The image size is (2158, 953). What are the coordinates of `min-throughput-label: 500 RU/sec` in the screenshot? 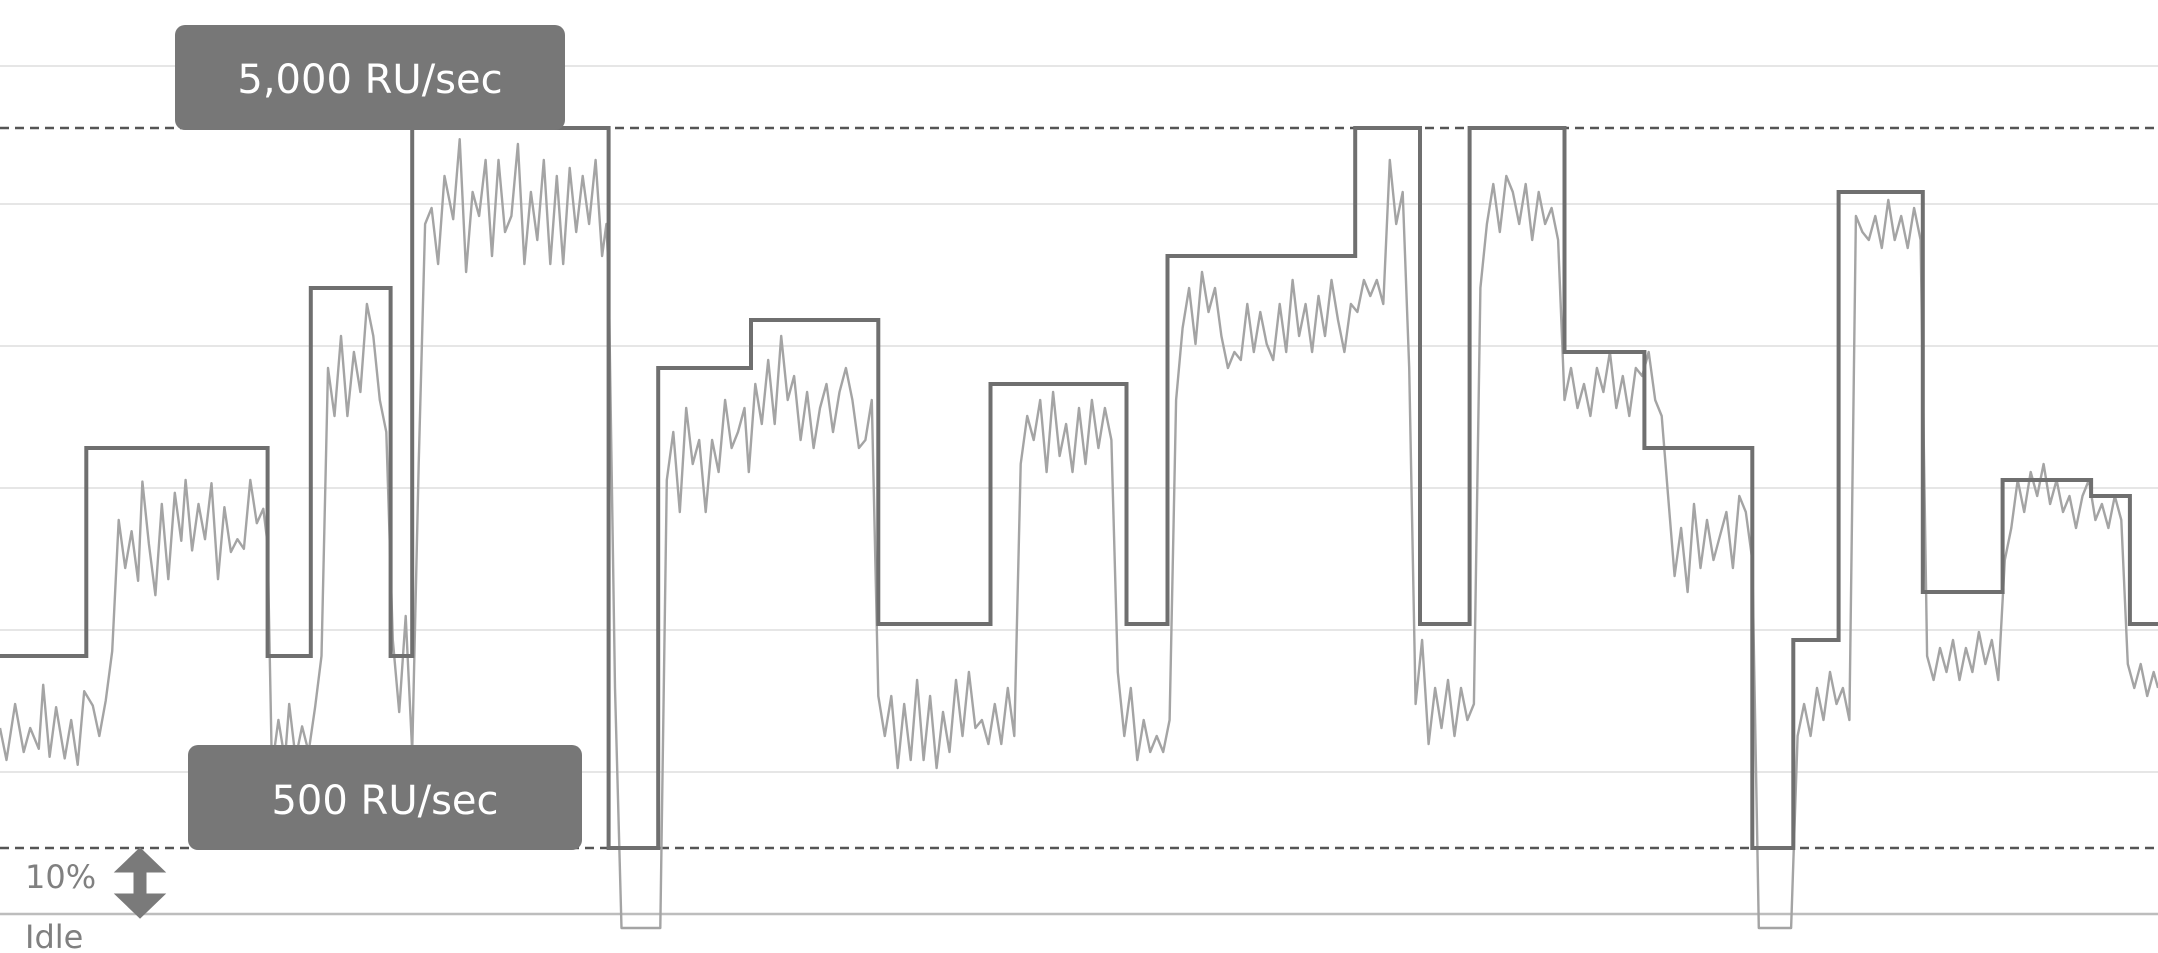 It's located at (384, 801).